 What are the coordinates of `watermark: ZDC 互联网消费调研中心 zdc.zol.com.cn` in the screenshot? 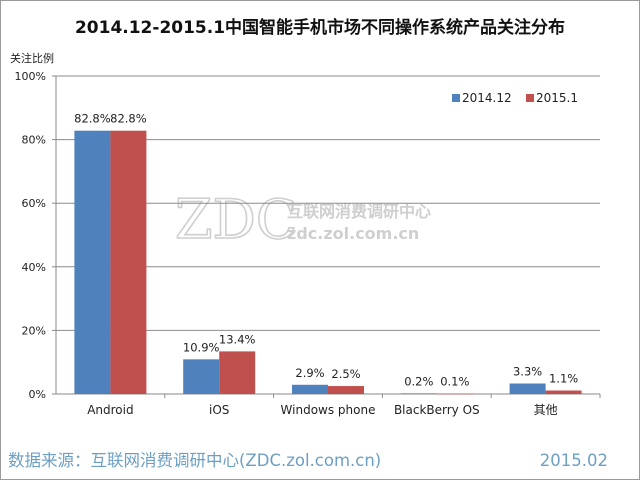 It's located at (302, 219).